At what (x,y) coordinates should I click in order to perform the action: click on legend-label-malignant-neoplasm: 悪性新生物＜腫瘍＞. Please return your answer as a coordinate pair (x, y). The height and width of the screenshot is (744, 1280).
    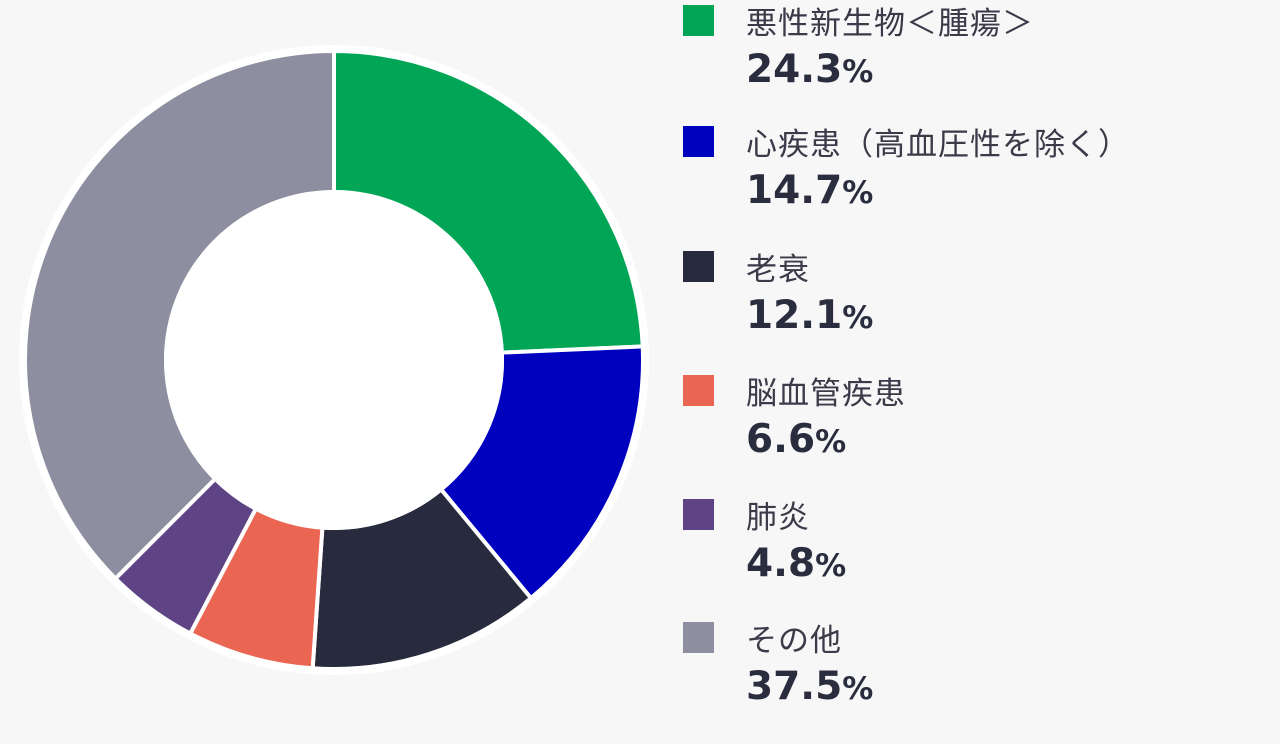
    Looking at the image, I should click on (890, 24).